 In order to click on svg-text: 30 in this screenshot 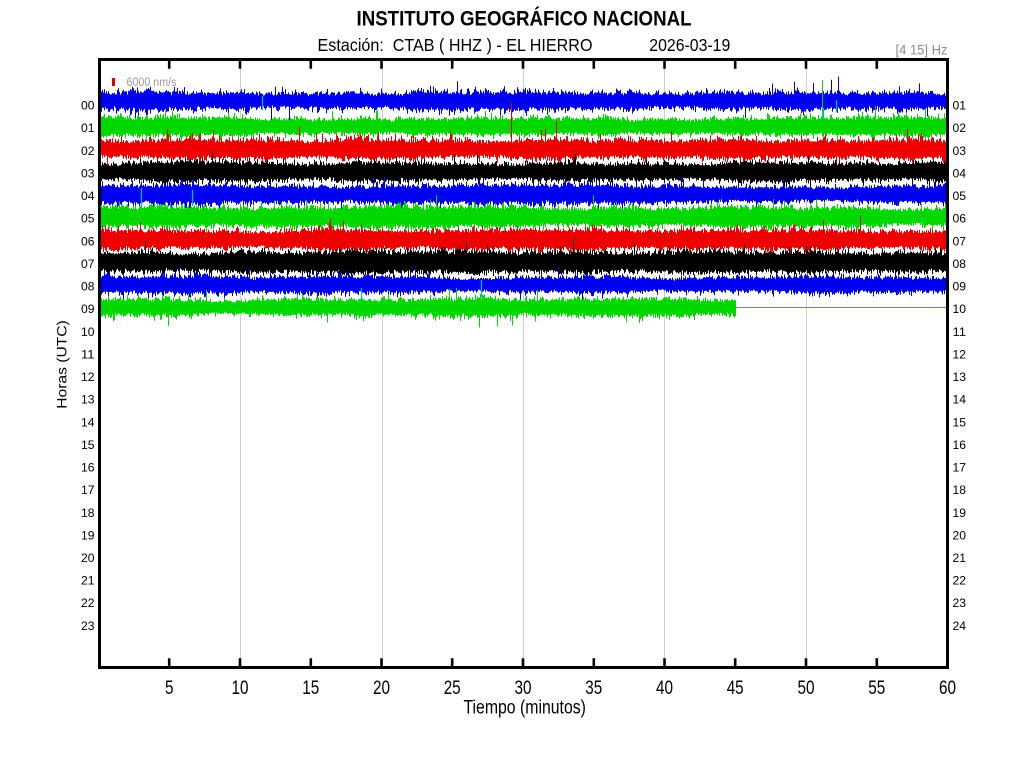, I will do `click(523, 688)`.